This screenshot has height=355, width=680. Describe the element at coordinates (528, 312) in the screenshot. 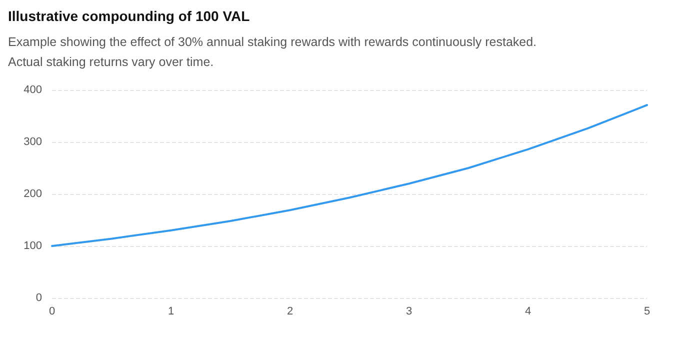

I see `x-tick-label: 4` at that location.